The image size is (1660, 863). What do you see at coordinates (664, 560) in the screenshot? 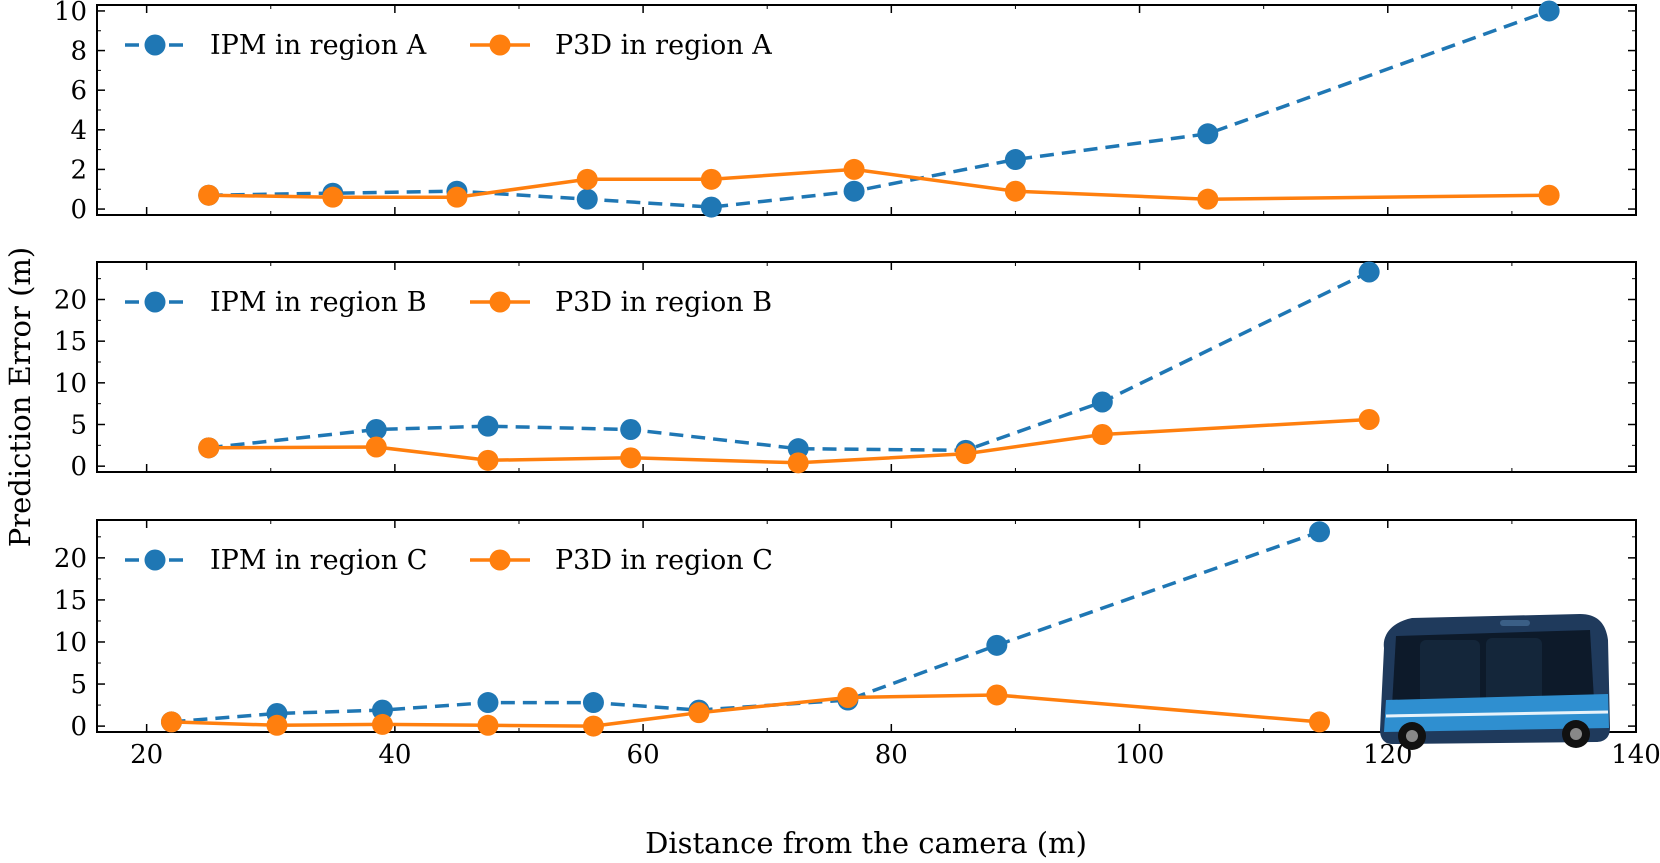
I see `legend-label: P3D in region C` at bounding box center [664, 560].